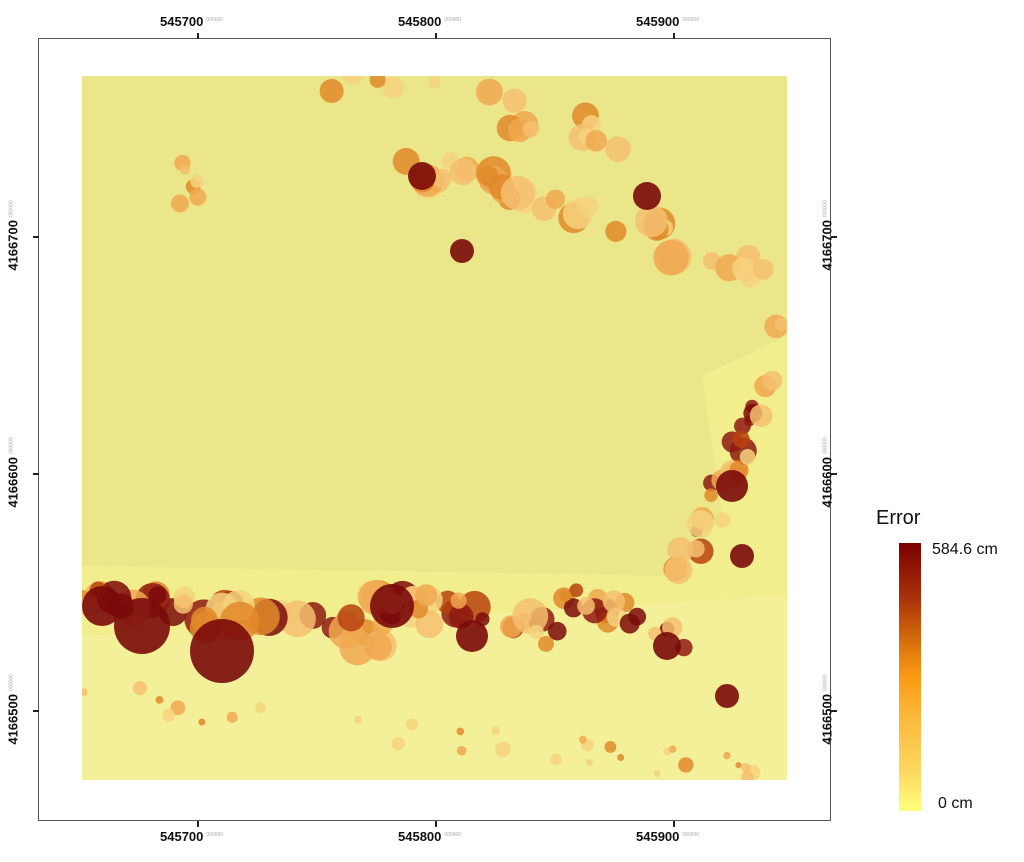 The width and height of the screenshot is (1024, 862). What do you see at coordinates (955, 803) in the screenshot?
I see `legend-min-label: 0 cm` at bounding box center [955, 803].